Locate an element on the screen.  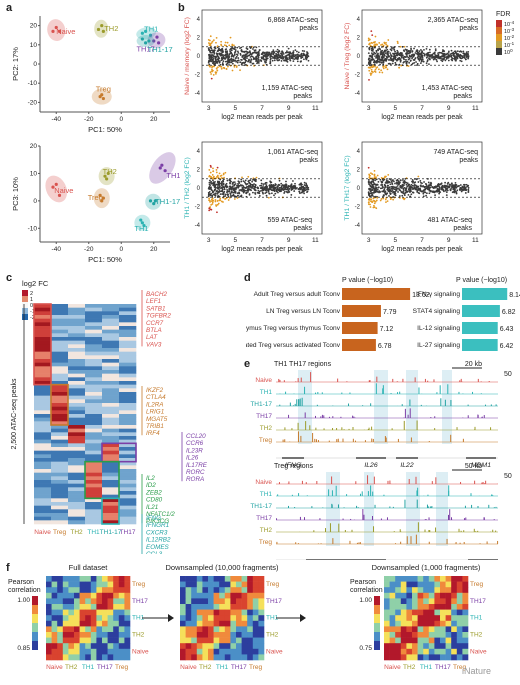
gene-label: LEF1 is located at coordinates (153, 301).